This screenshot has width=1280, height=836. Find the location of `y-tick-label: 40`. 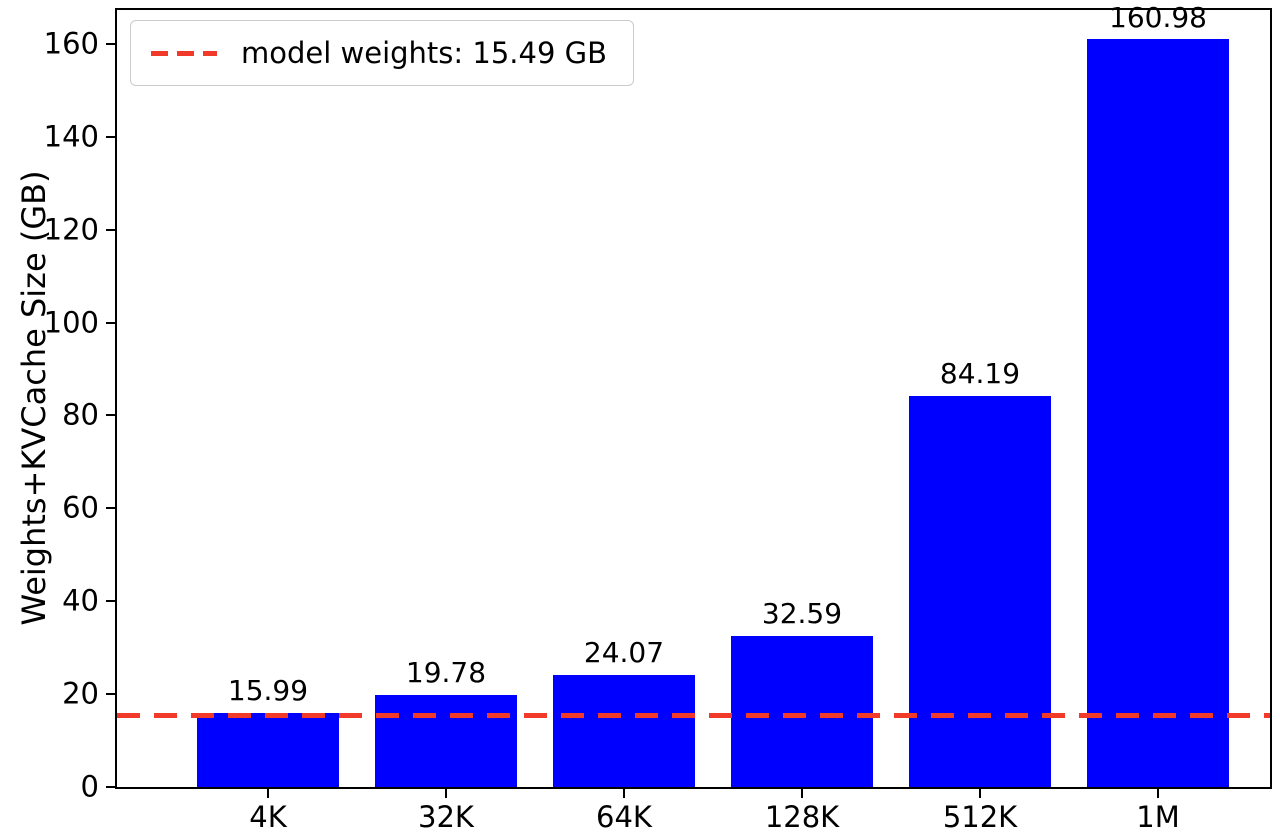

y-tick-label: 40 is located at coordinates (80, 600).